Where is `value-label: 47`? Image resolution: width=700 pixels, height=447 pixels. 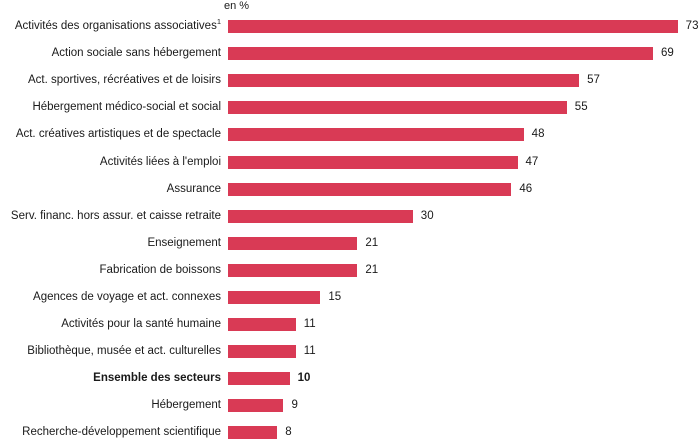
value-label: 47 is located at coordinates (532, 161).